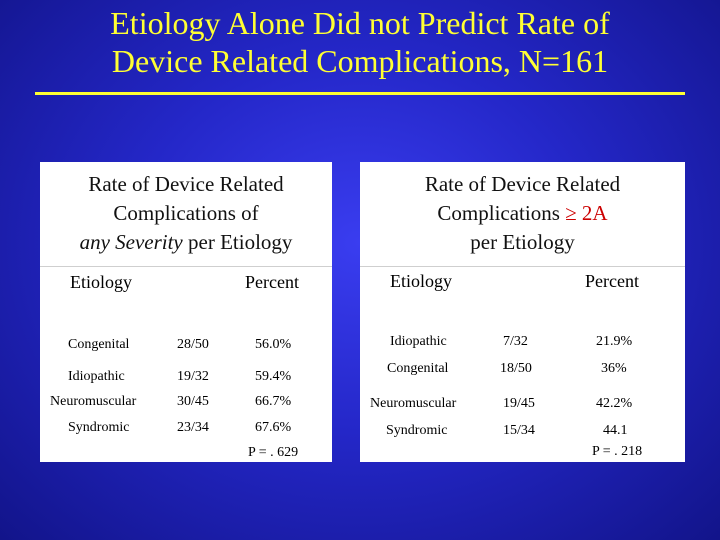  Describe the element at coordinates (360, 61) in the screenshot. I see `title-line-2: Device Related Complications, N=161` at that location.